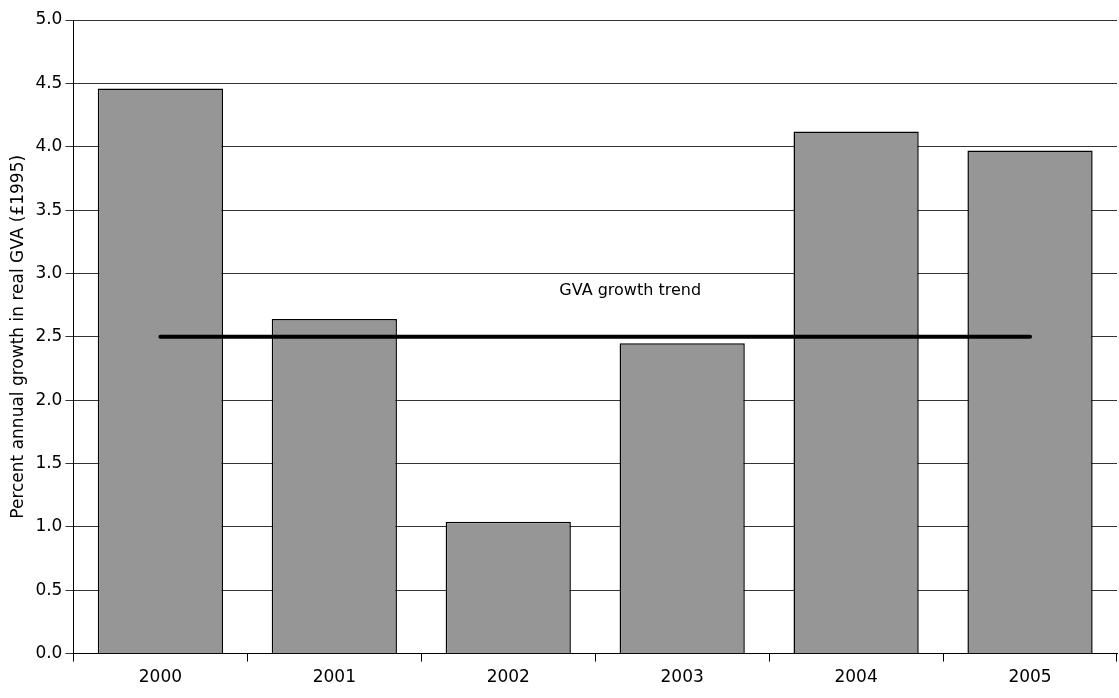  What do you see at coordinates (856, 676) in the screenshot?
I see `x-tick-label: 2004` at bounding box center [856, 676].